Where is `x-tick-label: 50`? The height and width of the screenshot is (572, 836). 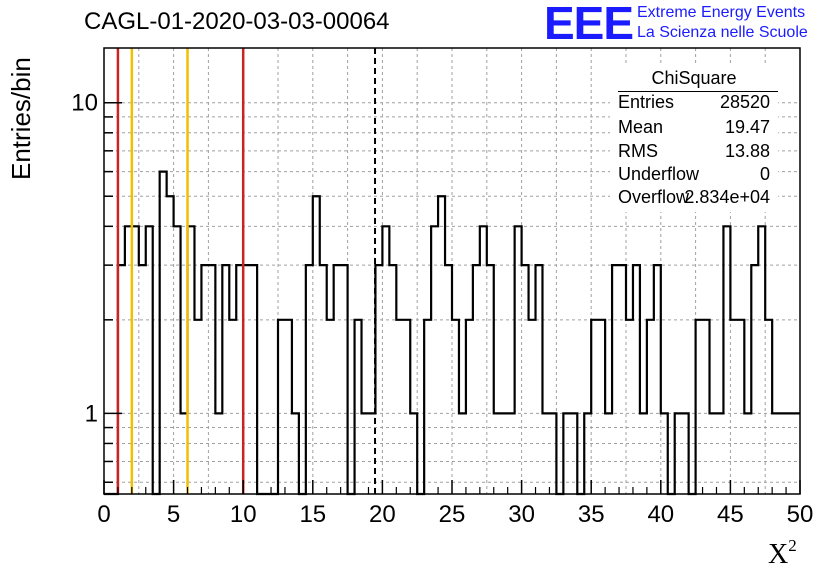
x-tick-label: 50 is located at coordinates (800, 514).